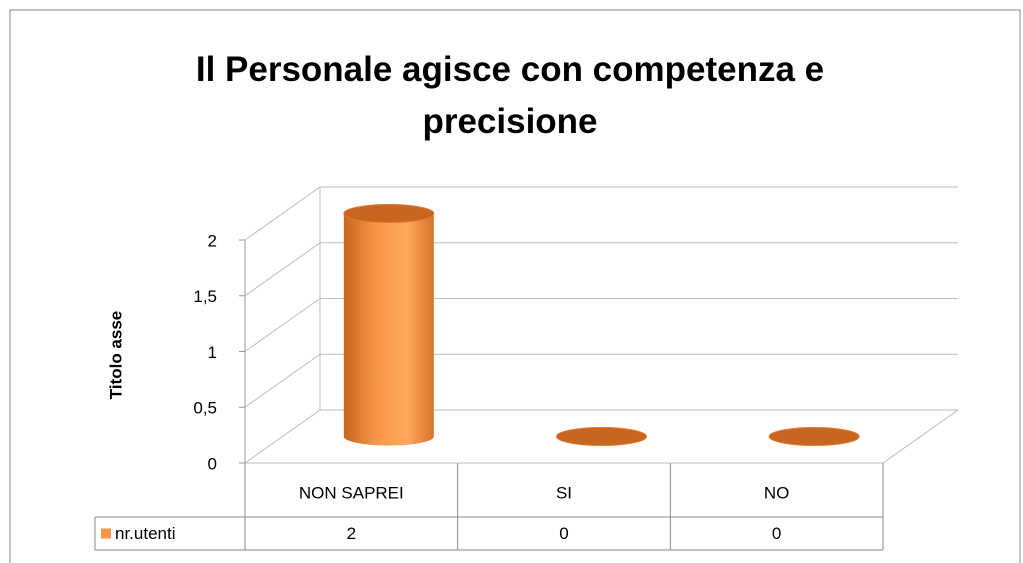 The height and width of the screenshot is (563, 1023). Describe the element at coordinates (920, 436) in the screenshot. I see `floor-edge` at that location.